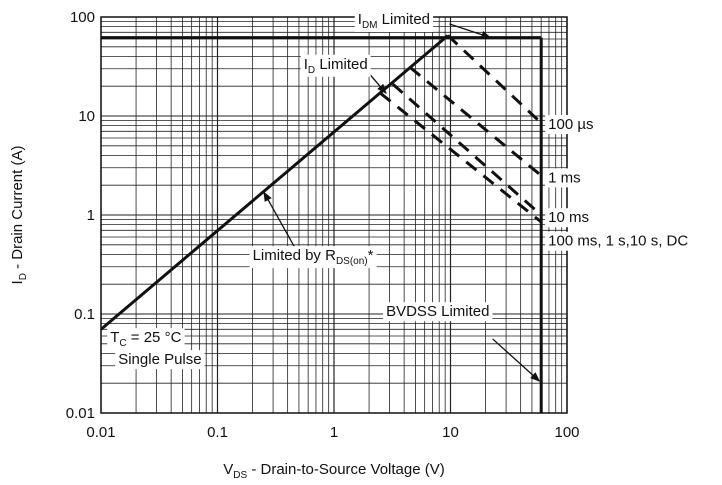  I want to click on conditions-temperature: TC = 25 °C, so click(145, 339).